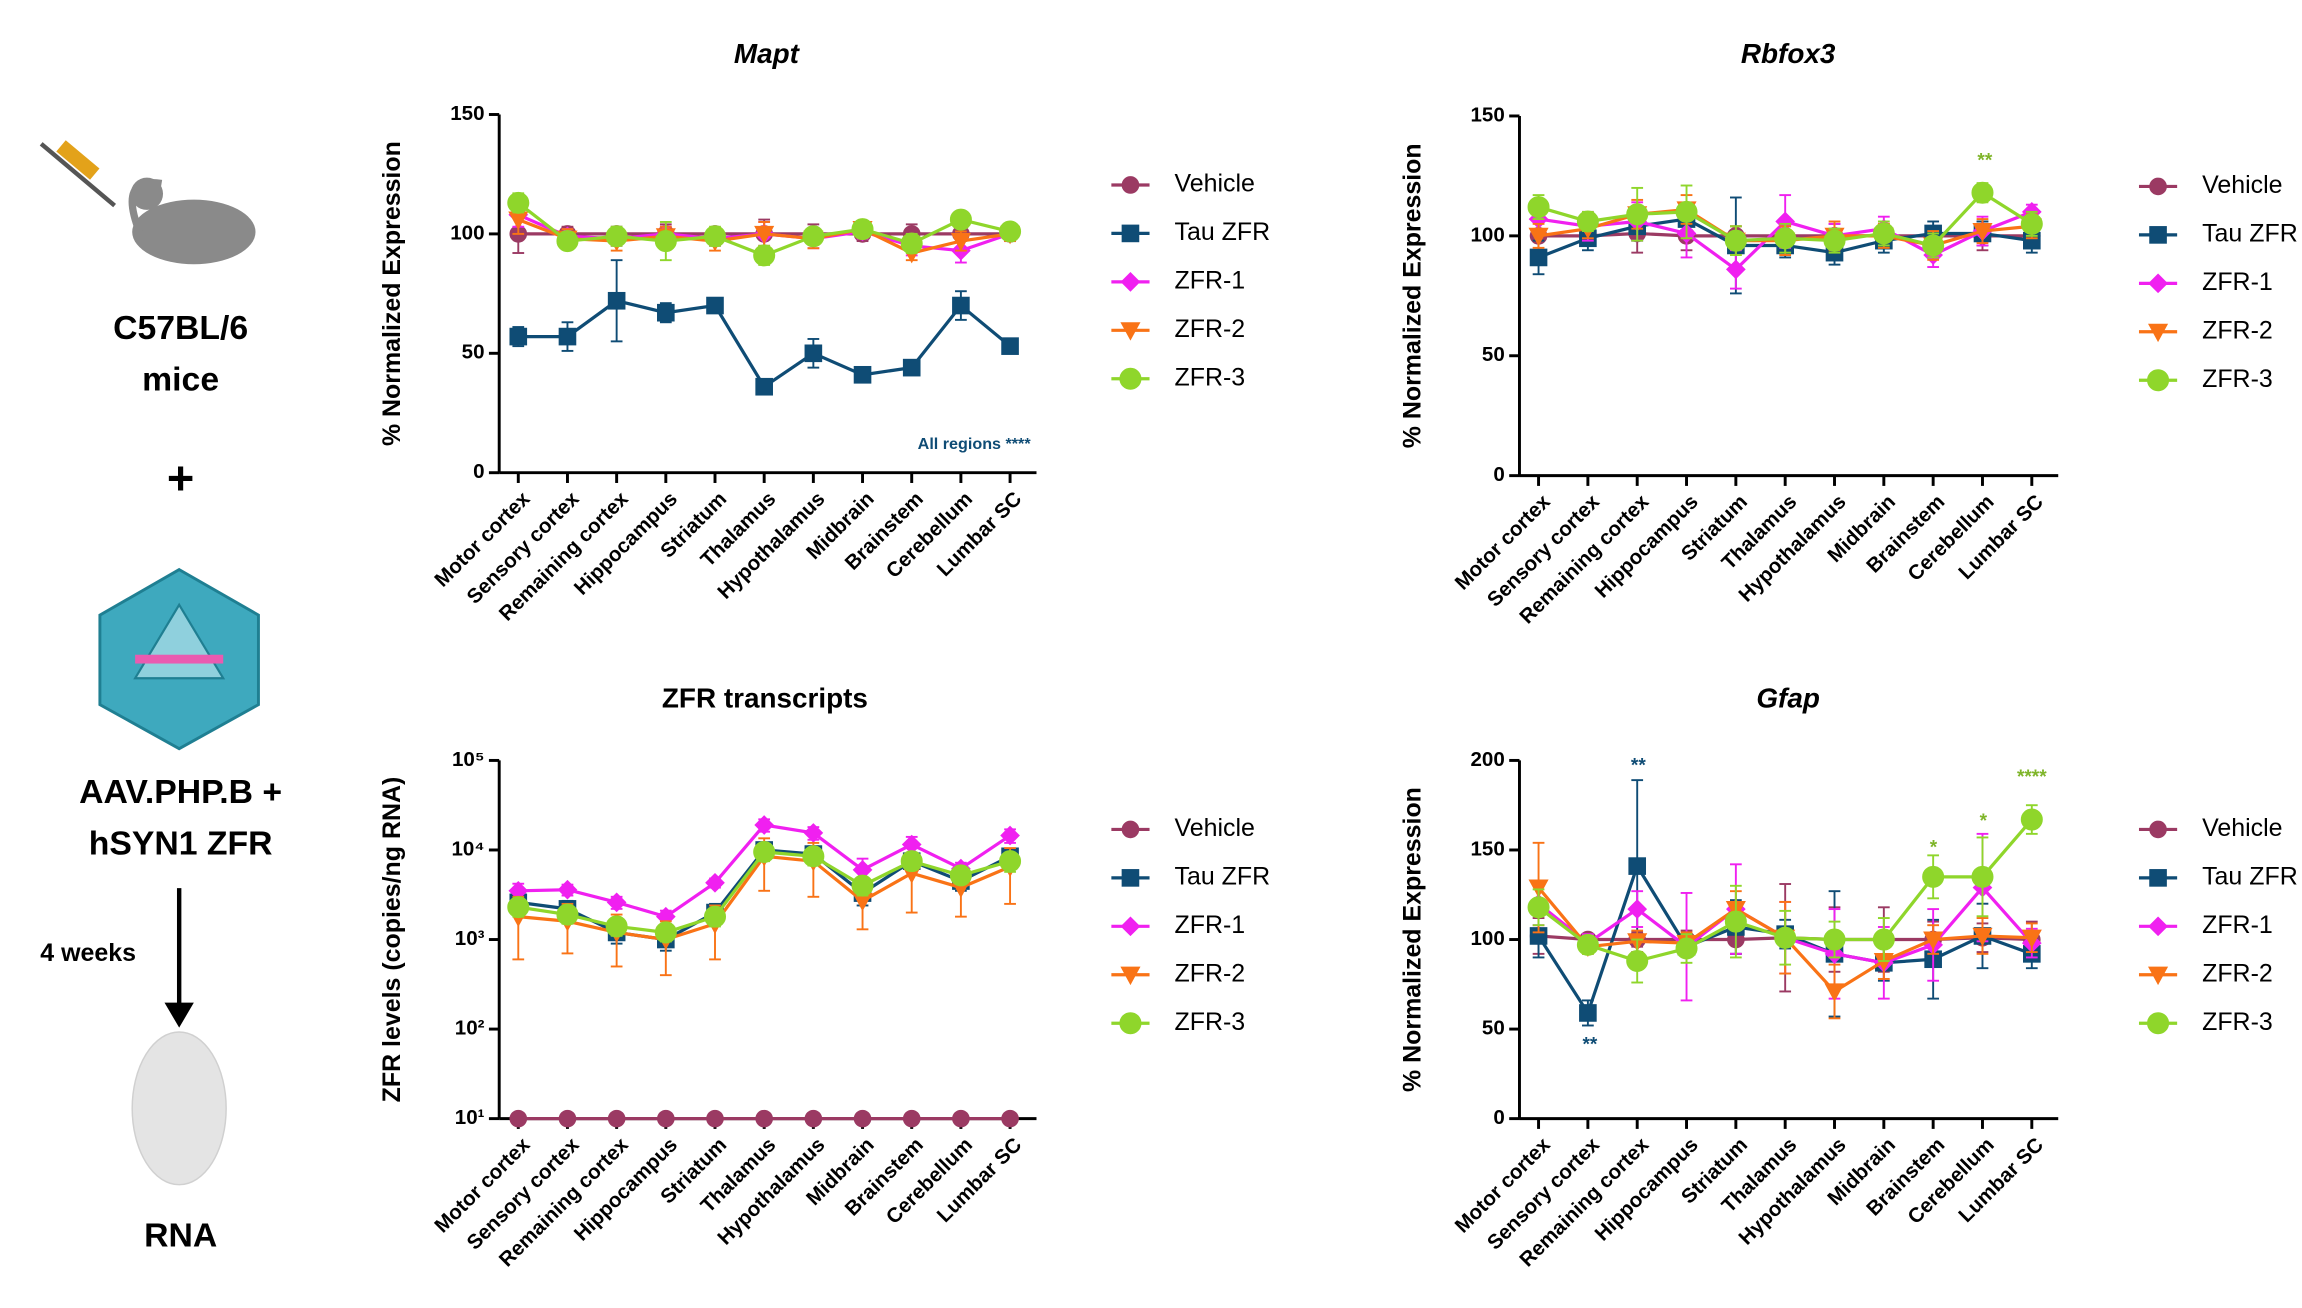 Image resolution: width=2302 pixels, height=1308 pixels. What do you see at coordinates (1788, 53) in the screenshot?
I see `chart-title: Rbfox3` at bounding box center [1788, 53].